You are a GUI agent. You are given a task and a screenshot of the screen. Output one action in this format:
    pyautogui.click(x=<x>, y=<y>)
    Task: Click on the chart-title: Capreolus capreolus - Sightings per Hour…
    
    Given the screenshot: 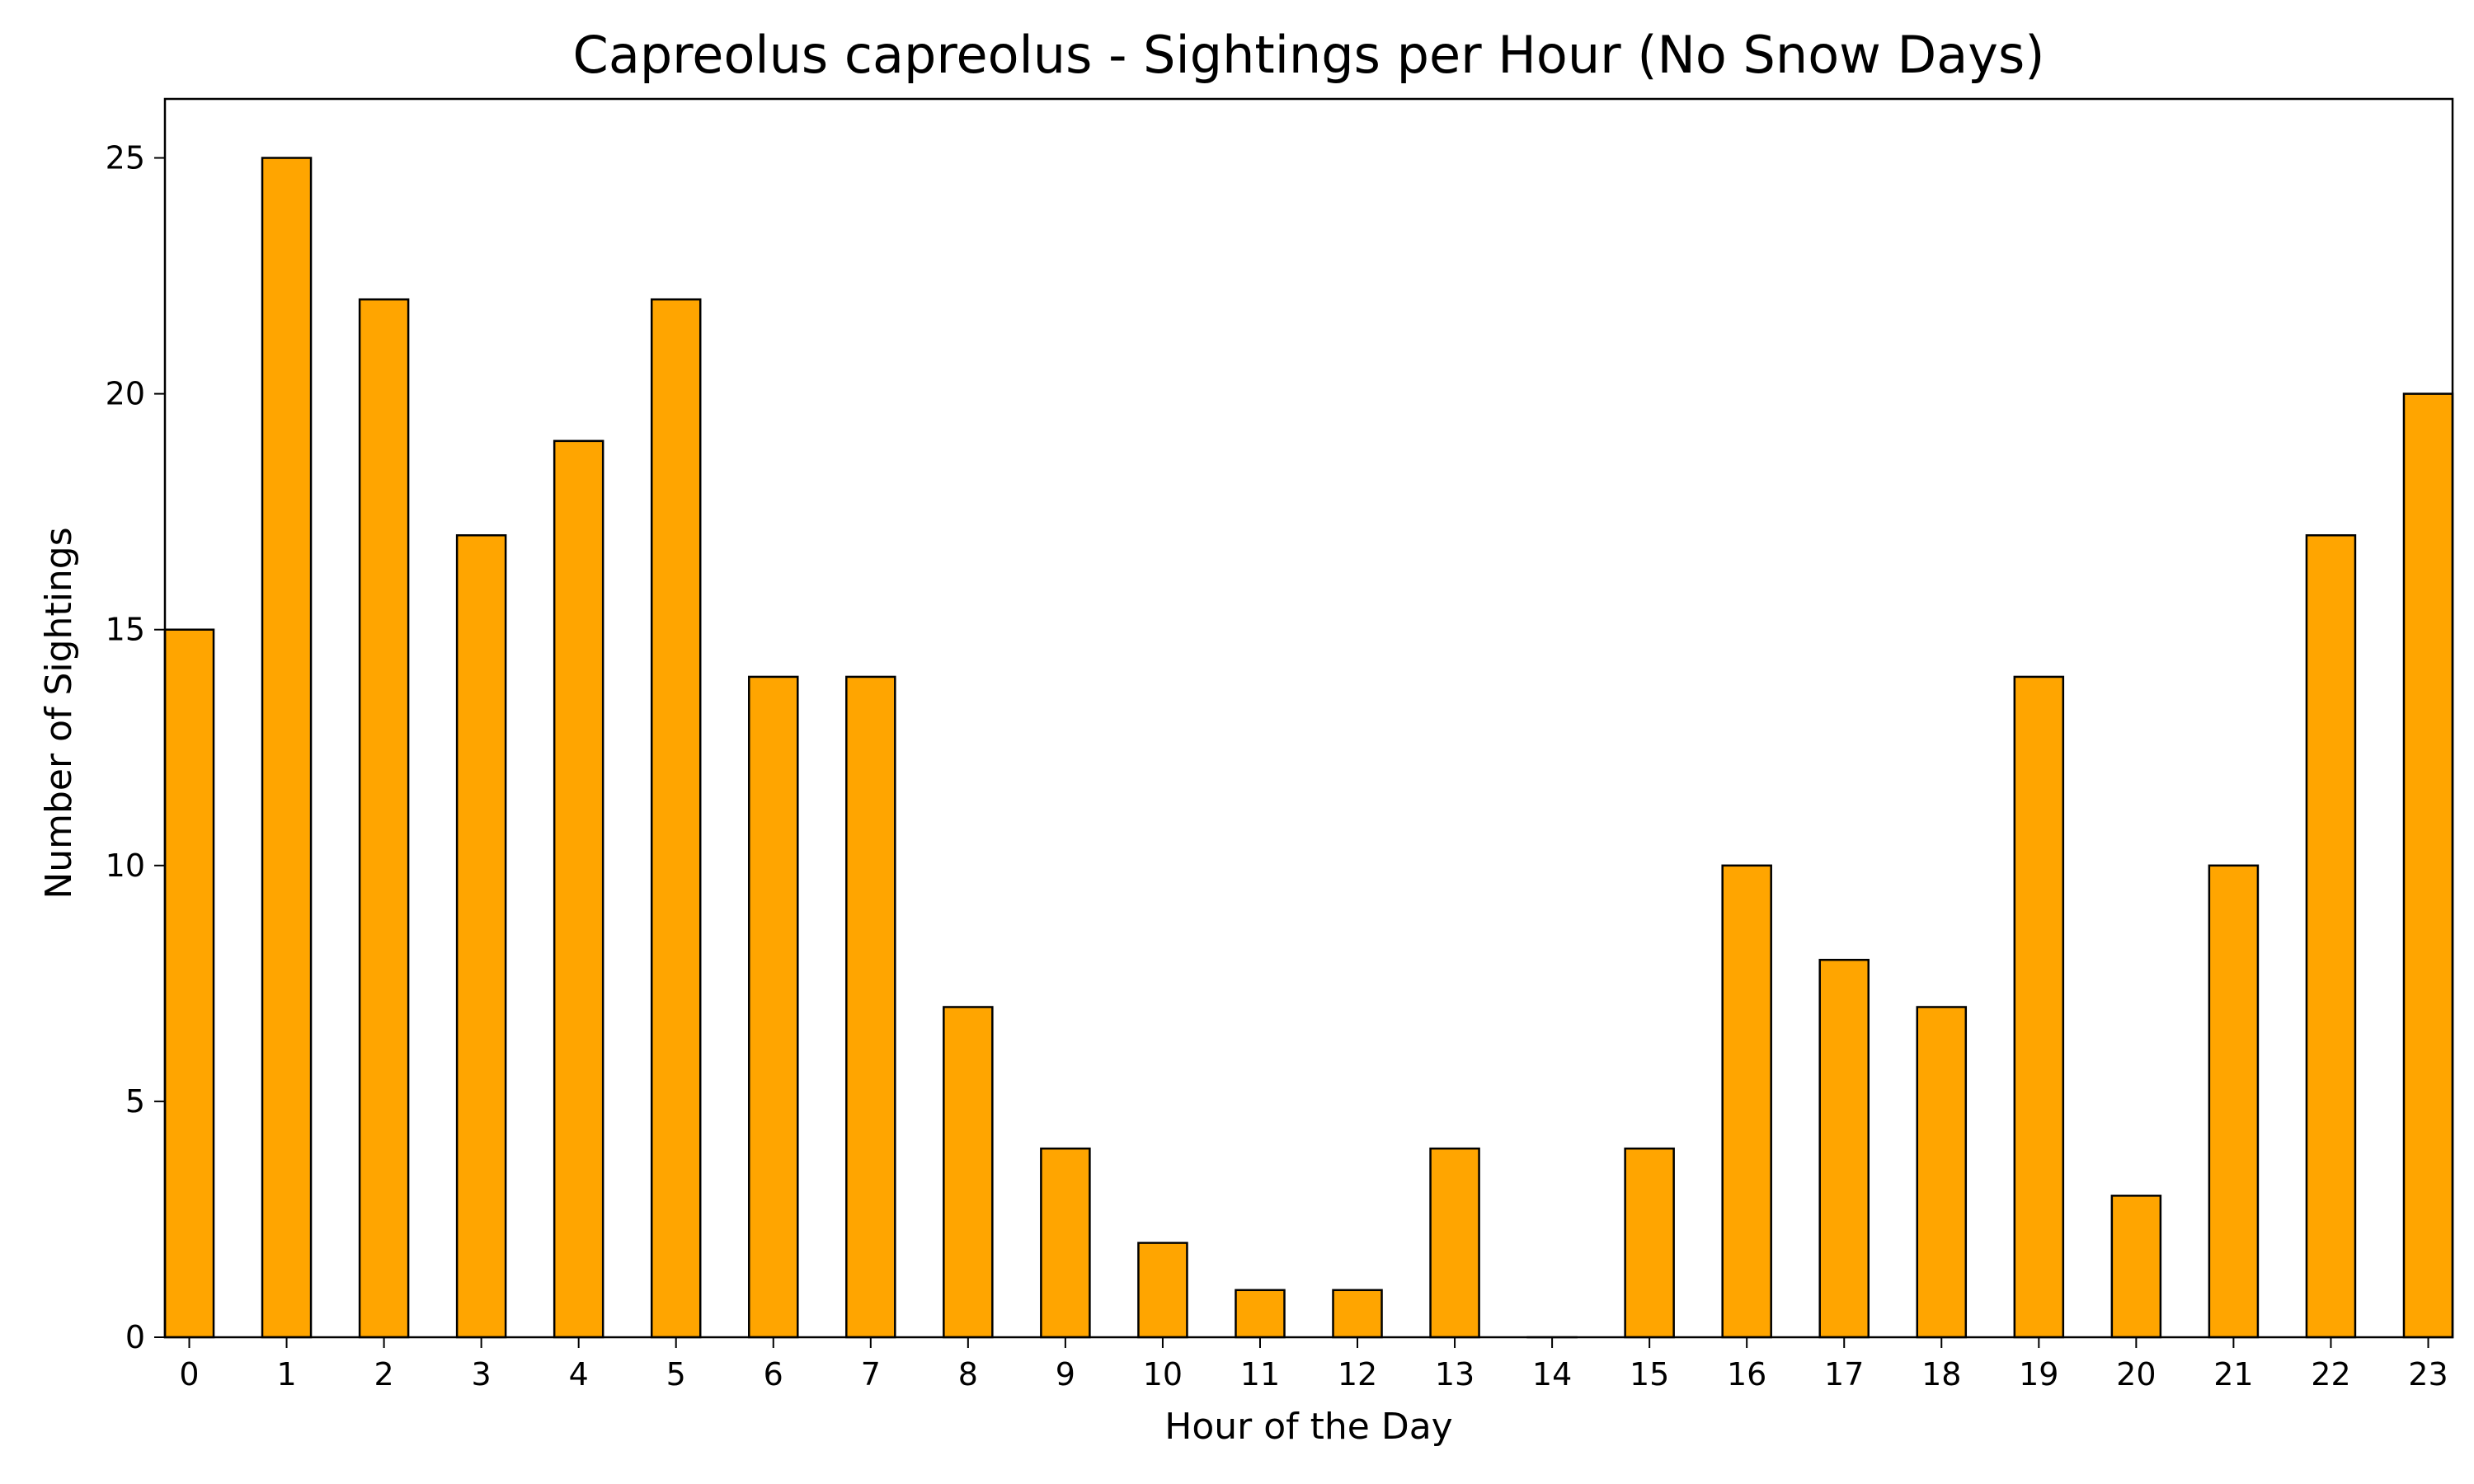 What is the action you would take?
    pyautogui.click(x=1309, y=55)
    